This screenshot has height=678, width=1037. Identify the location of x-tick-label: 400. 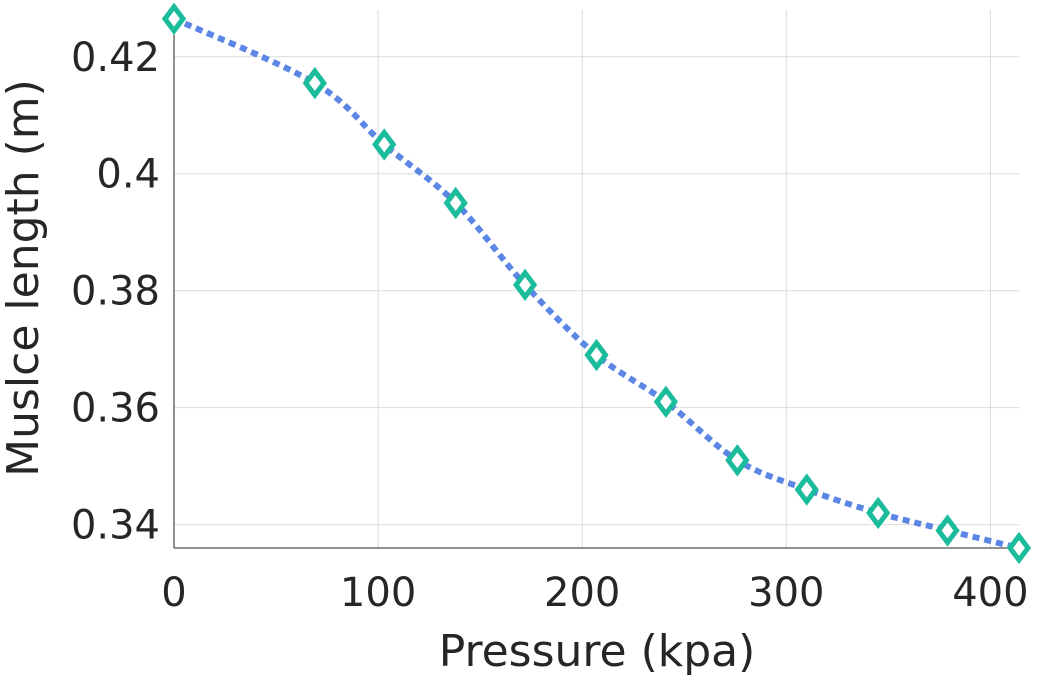
(990, 593).